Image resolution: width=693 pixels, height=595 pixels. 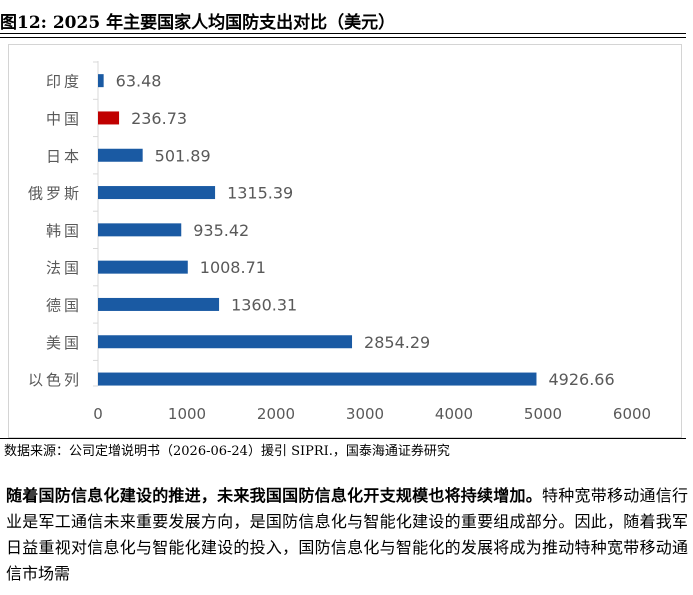 I want to click on value-label: 236.73, so click(x=159, y=118).